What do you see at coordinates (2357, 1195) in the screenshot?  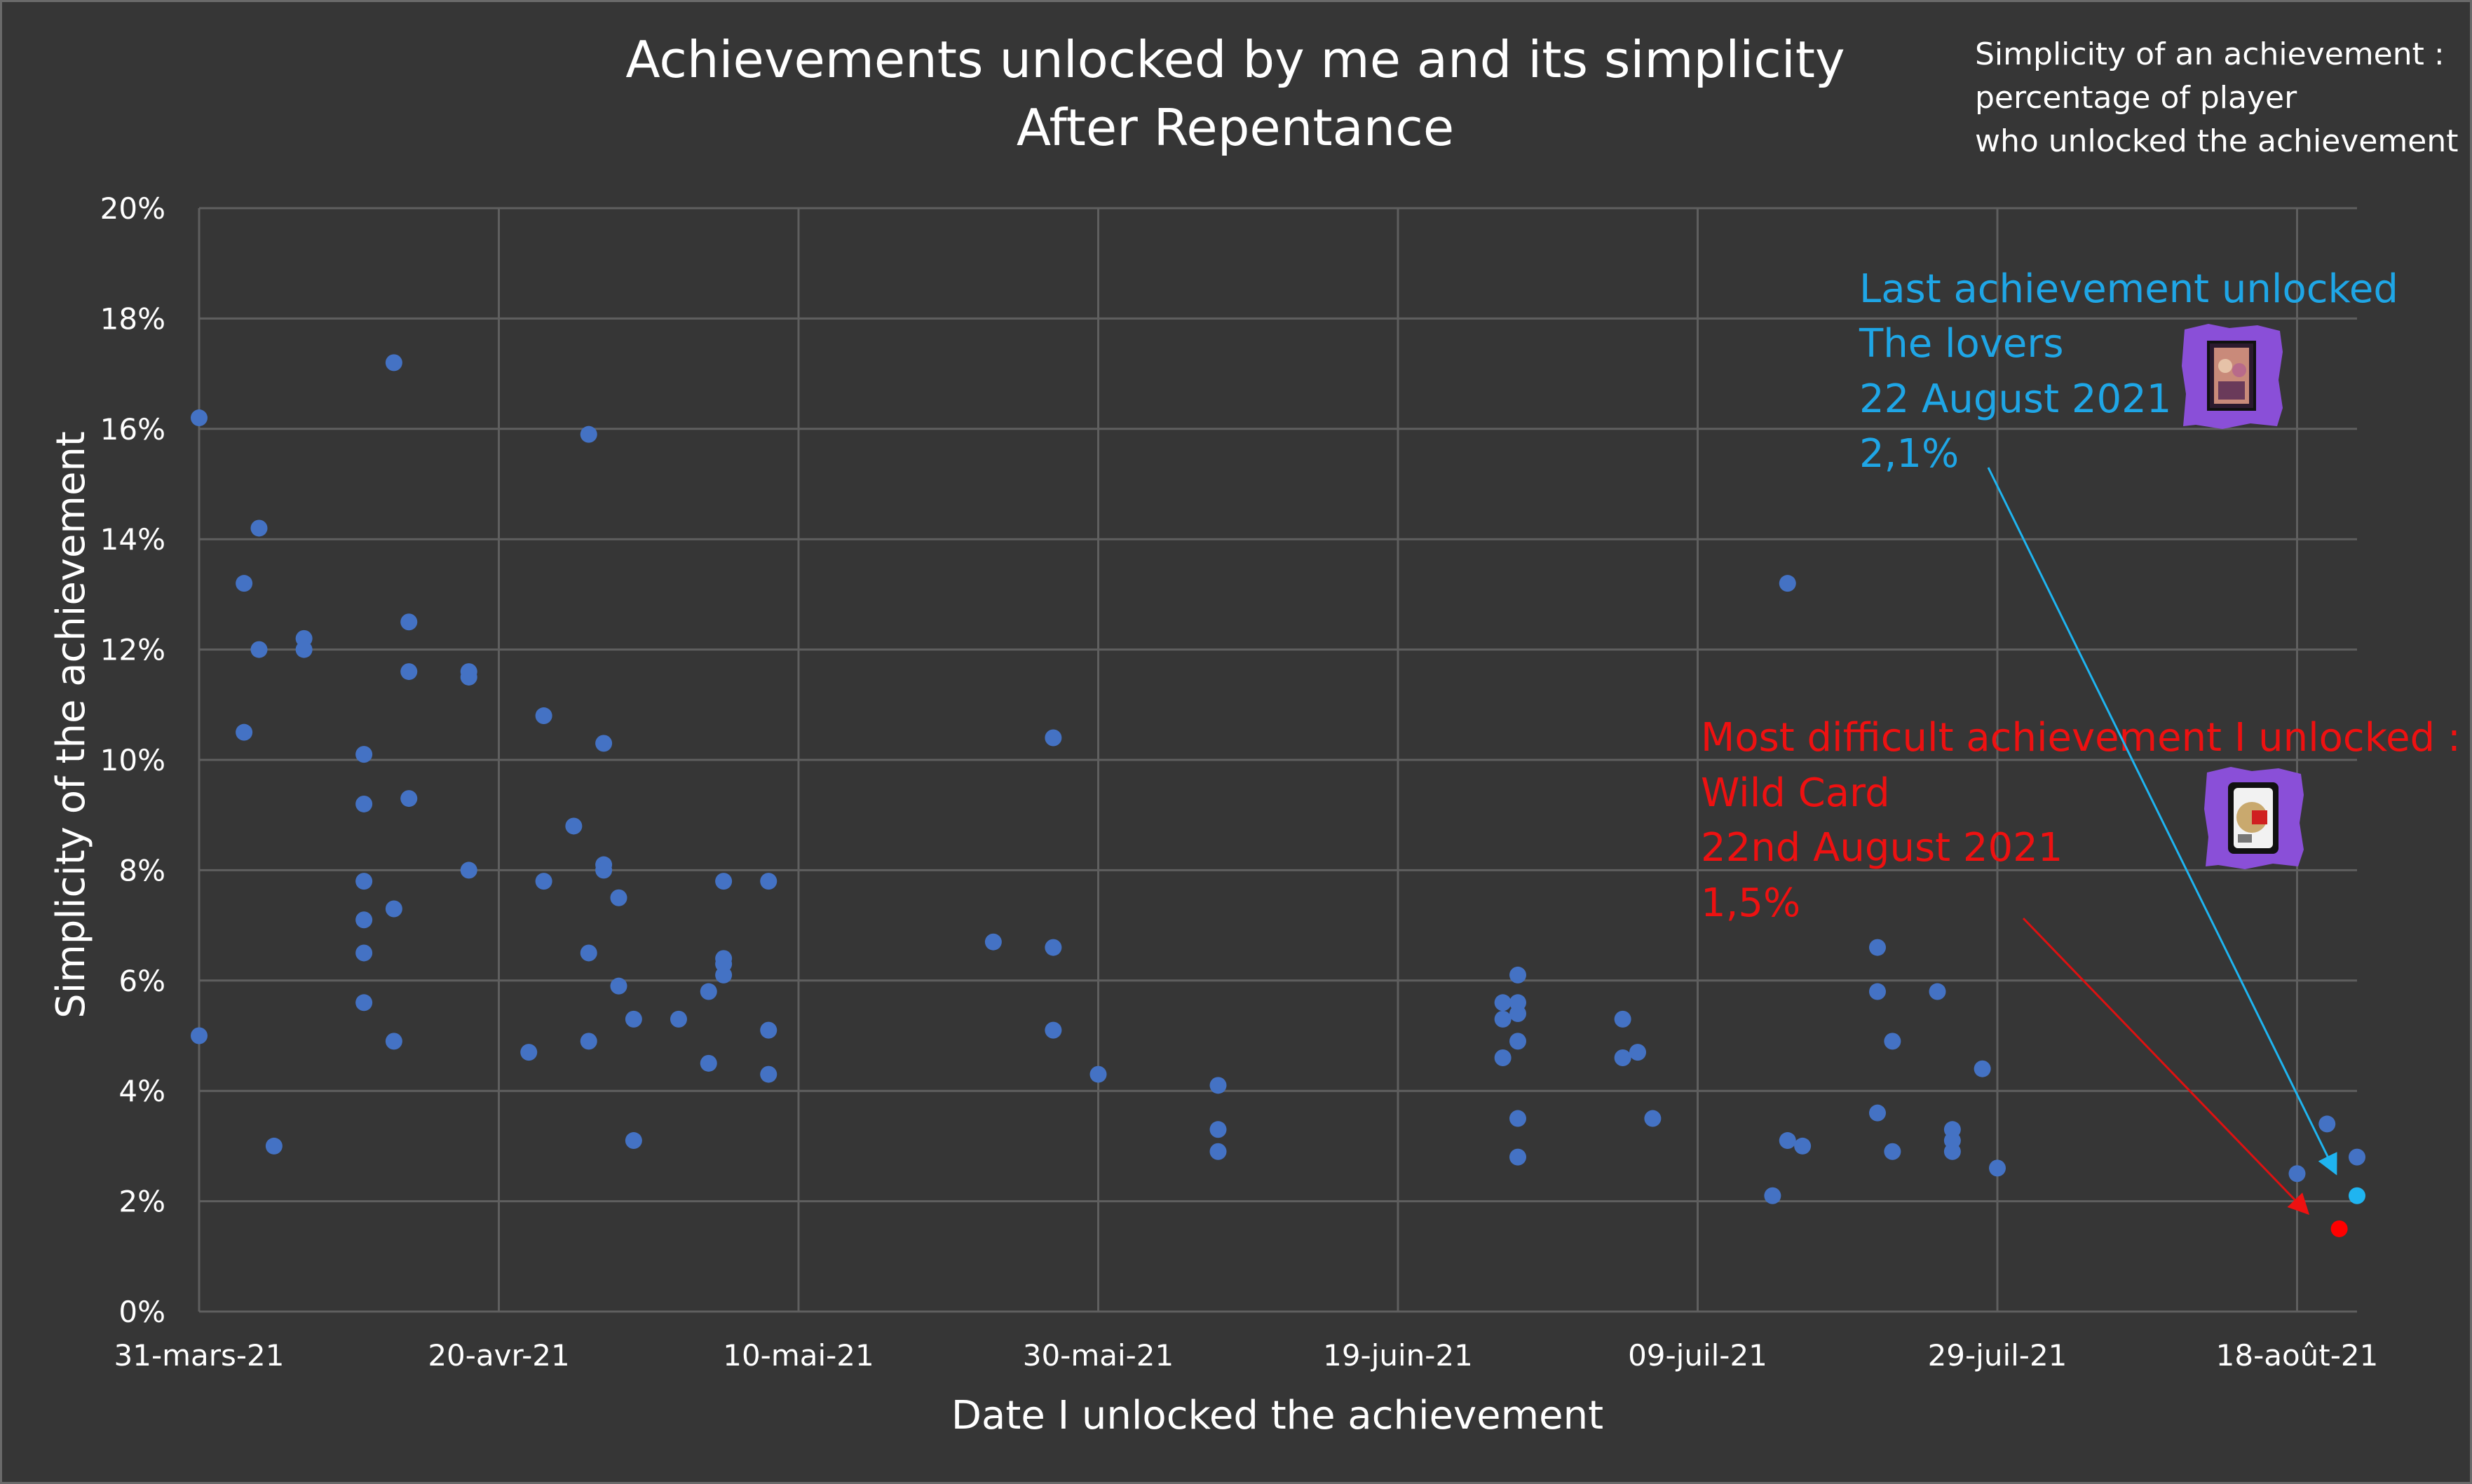 I see `last-achievement-point` at bounding box center [2357, 1195].